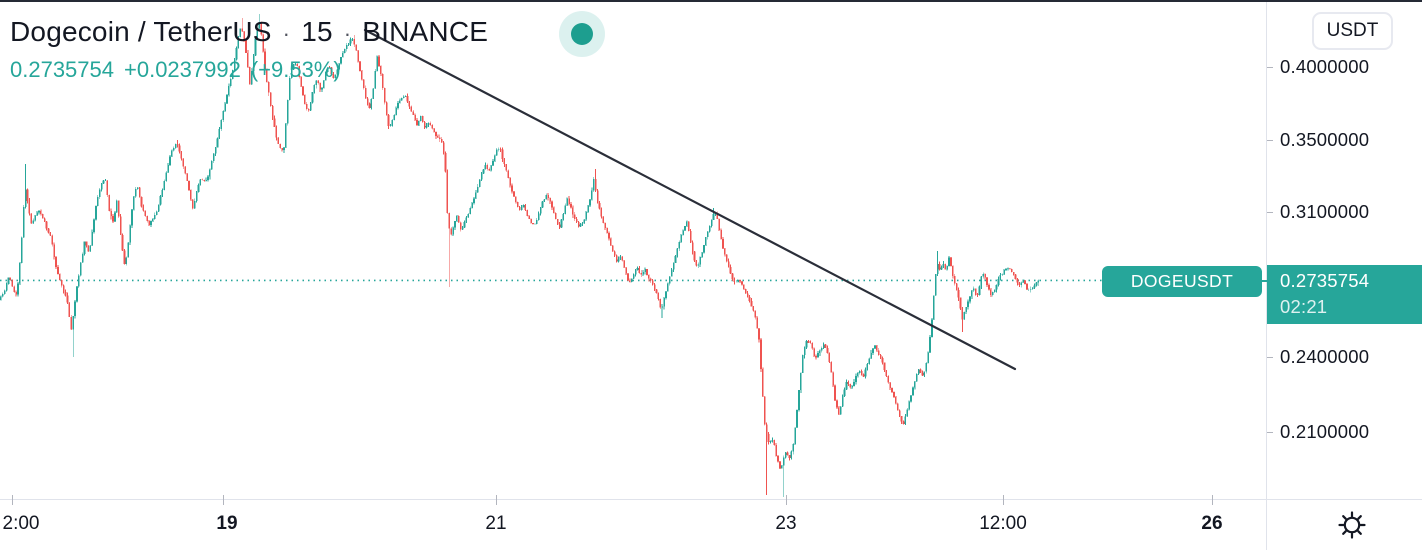 The height and width of the screenshot is (550, 1422). What do you see at coordinates (249, 70) in the screenshot?
I see `price-summary: 0.2735754 +0.0237992 (+9.53%)` at bounding box center [249, 70].